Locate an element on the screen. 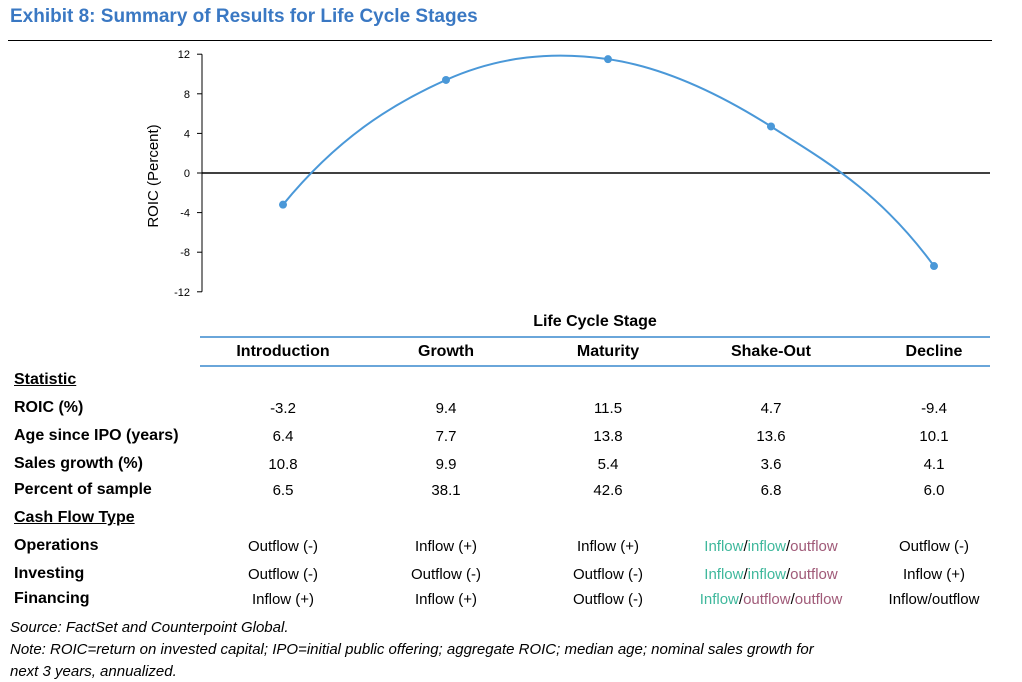 The width and height of the screenshot is (1022, 682). table-cell: 5.4 is located at coordinates (608, 464).